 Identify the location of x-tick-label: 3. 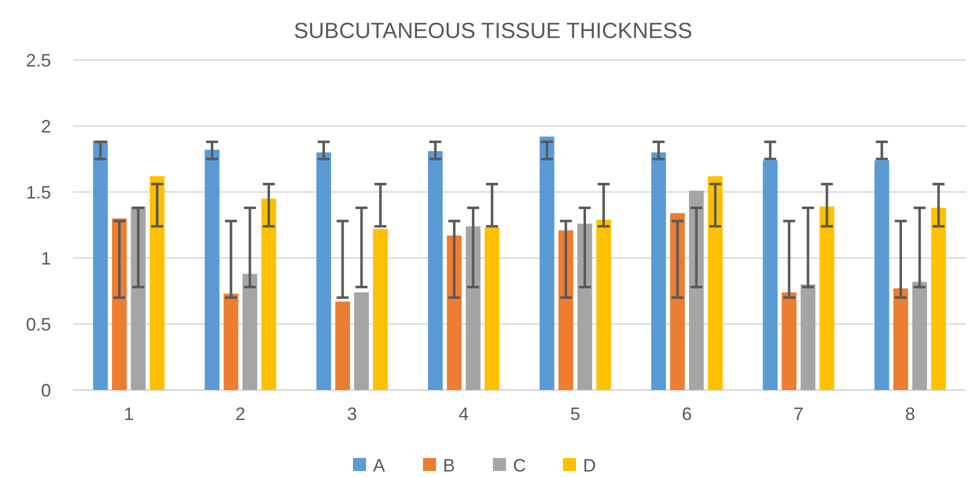
(352, 414).